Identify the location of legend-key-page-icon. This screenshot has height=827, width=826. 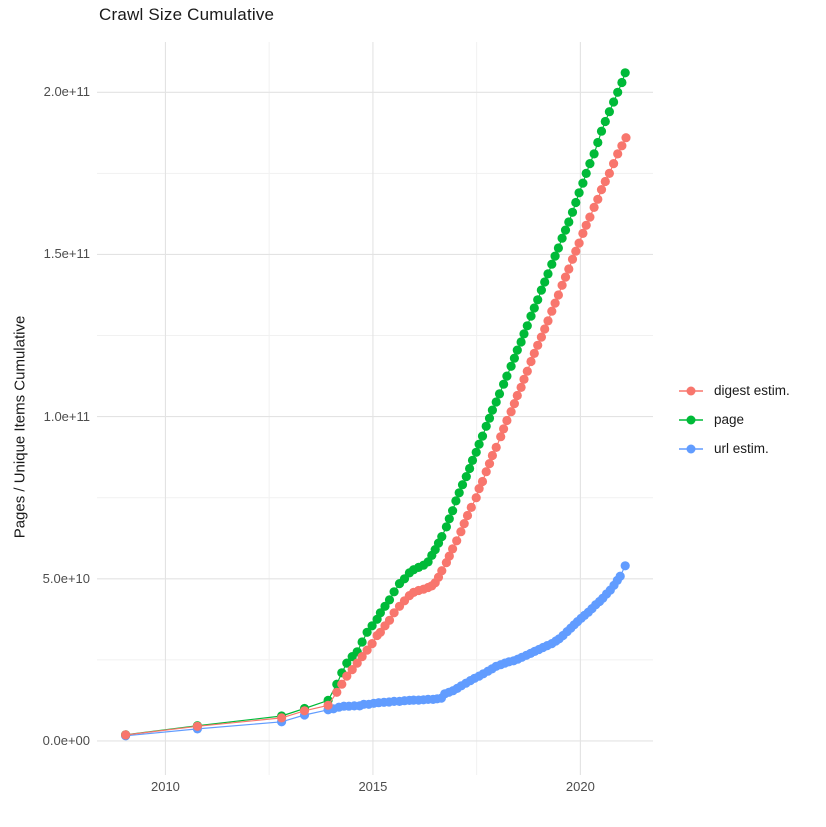
(691, 419).